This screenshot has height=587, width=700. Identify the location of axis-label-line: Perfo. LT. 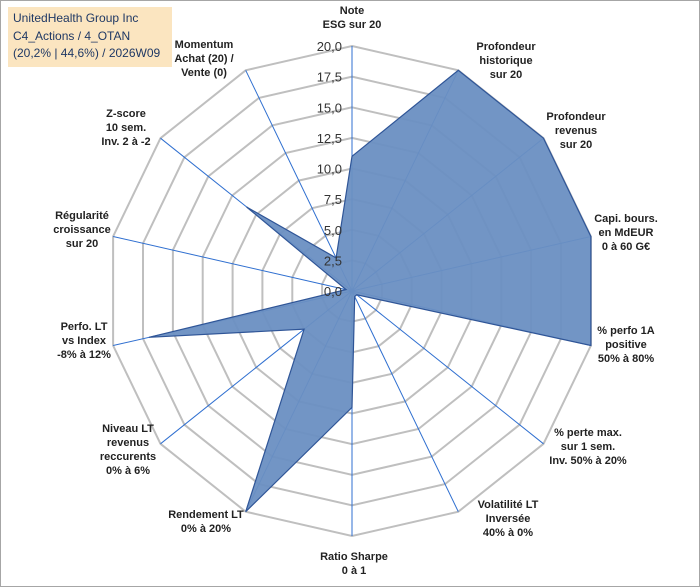
(84, 327).